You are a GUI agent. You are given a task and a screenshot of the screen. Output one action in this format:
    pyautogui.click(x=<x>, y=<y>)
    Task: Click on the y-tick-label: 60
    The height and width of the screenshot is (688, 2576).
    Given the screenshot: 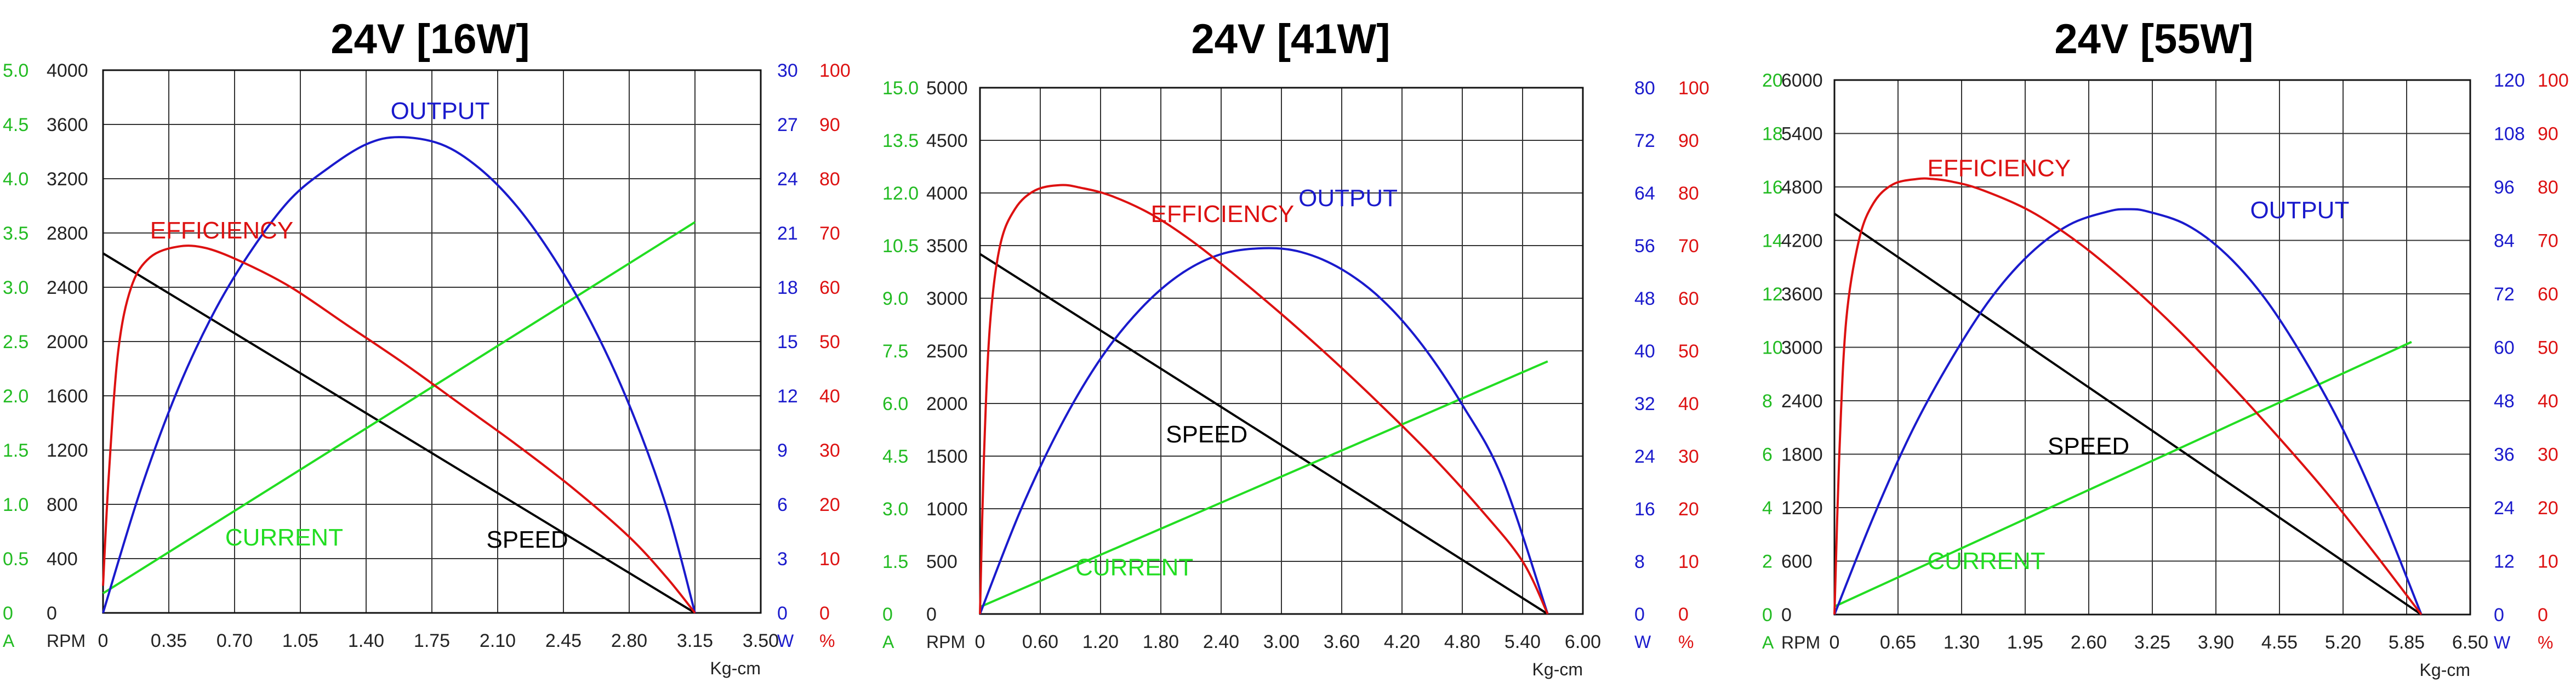 What is the action you would take?
    pyautogui.click(x=2548, y=294)
    